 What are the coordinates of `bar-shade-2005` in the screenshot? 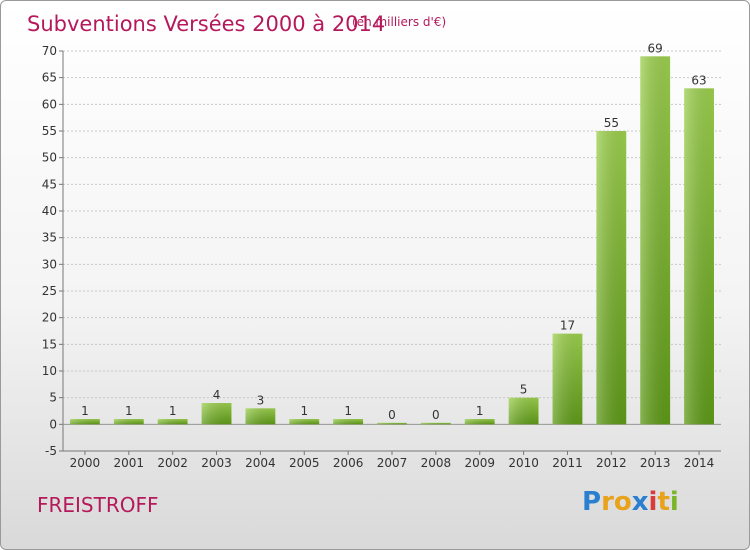 It's located at (304, 422).